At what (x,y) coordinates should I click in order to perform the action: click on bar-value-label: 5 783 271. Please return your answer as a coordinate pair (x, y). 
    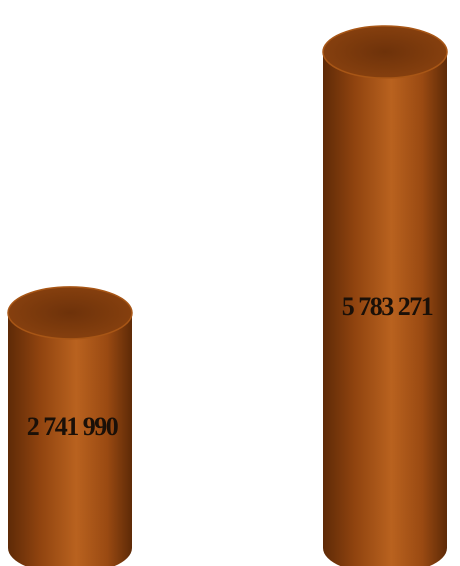
    Looking at the image, I should click on (387, 306).